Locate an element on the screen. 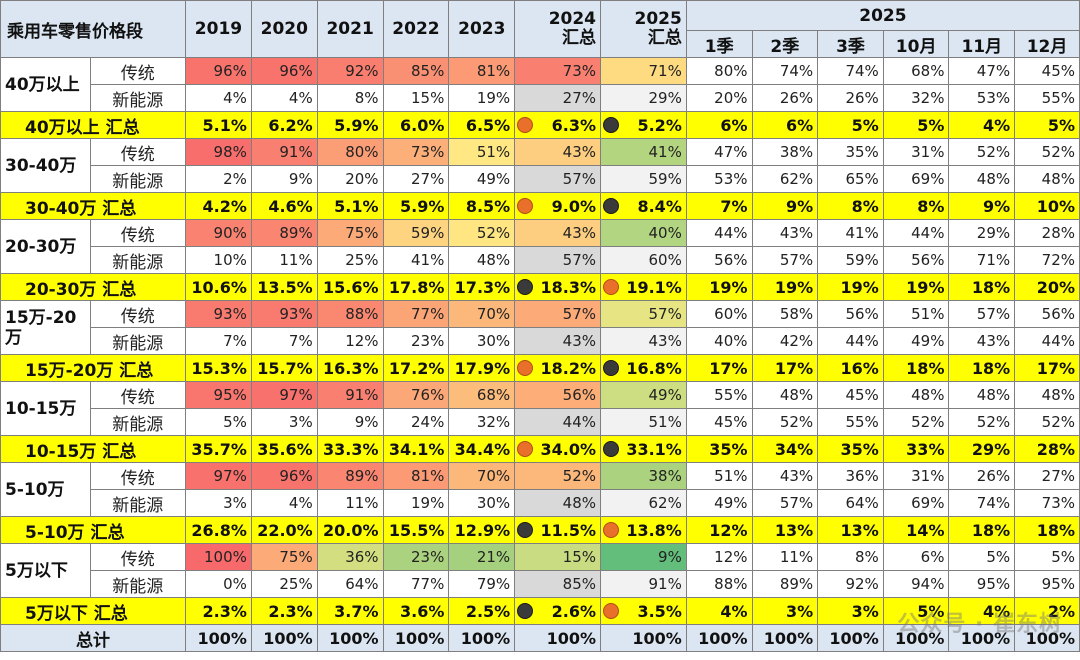 The width and height of the screenshot is (1080, 660). summary-cell: 18.2% is located at coordinates (558, 368).